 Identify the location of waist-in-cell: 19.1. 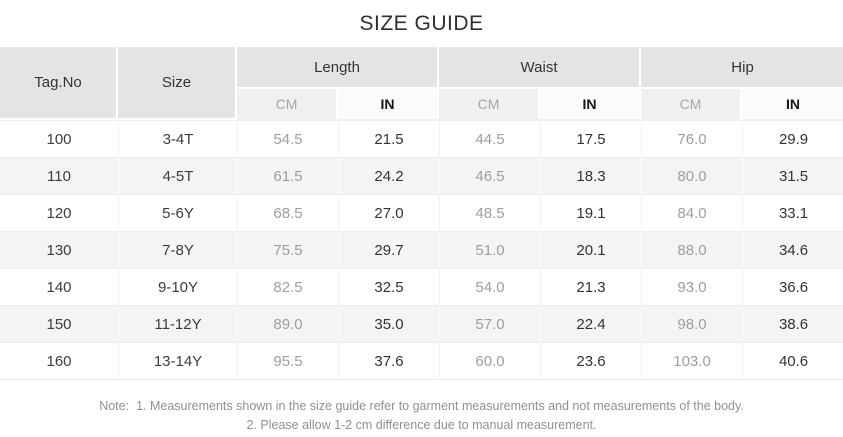
(591, 212).